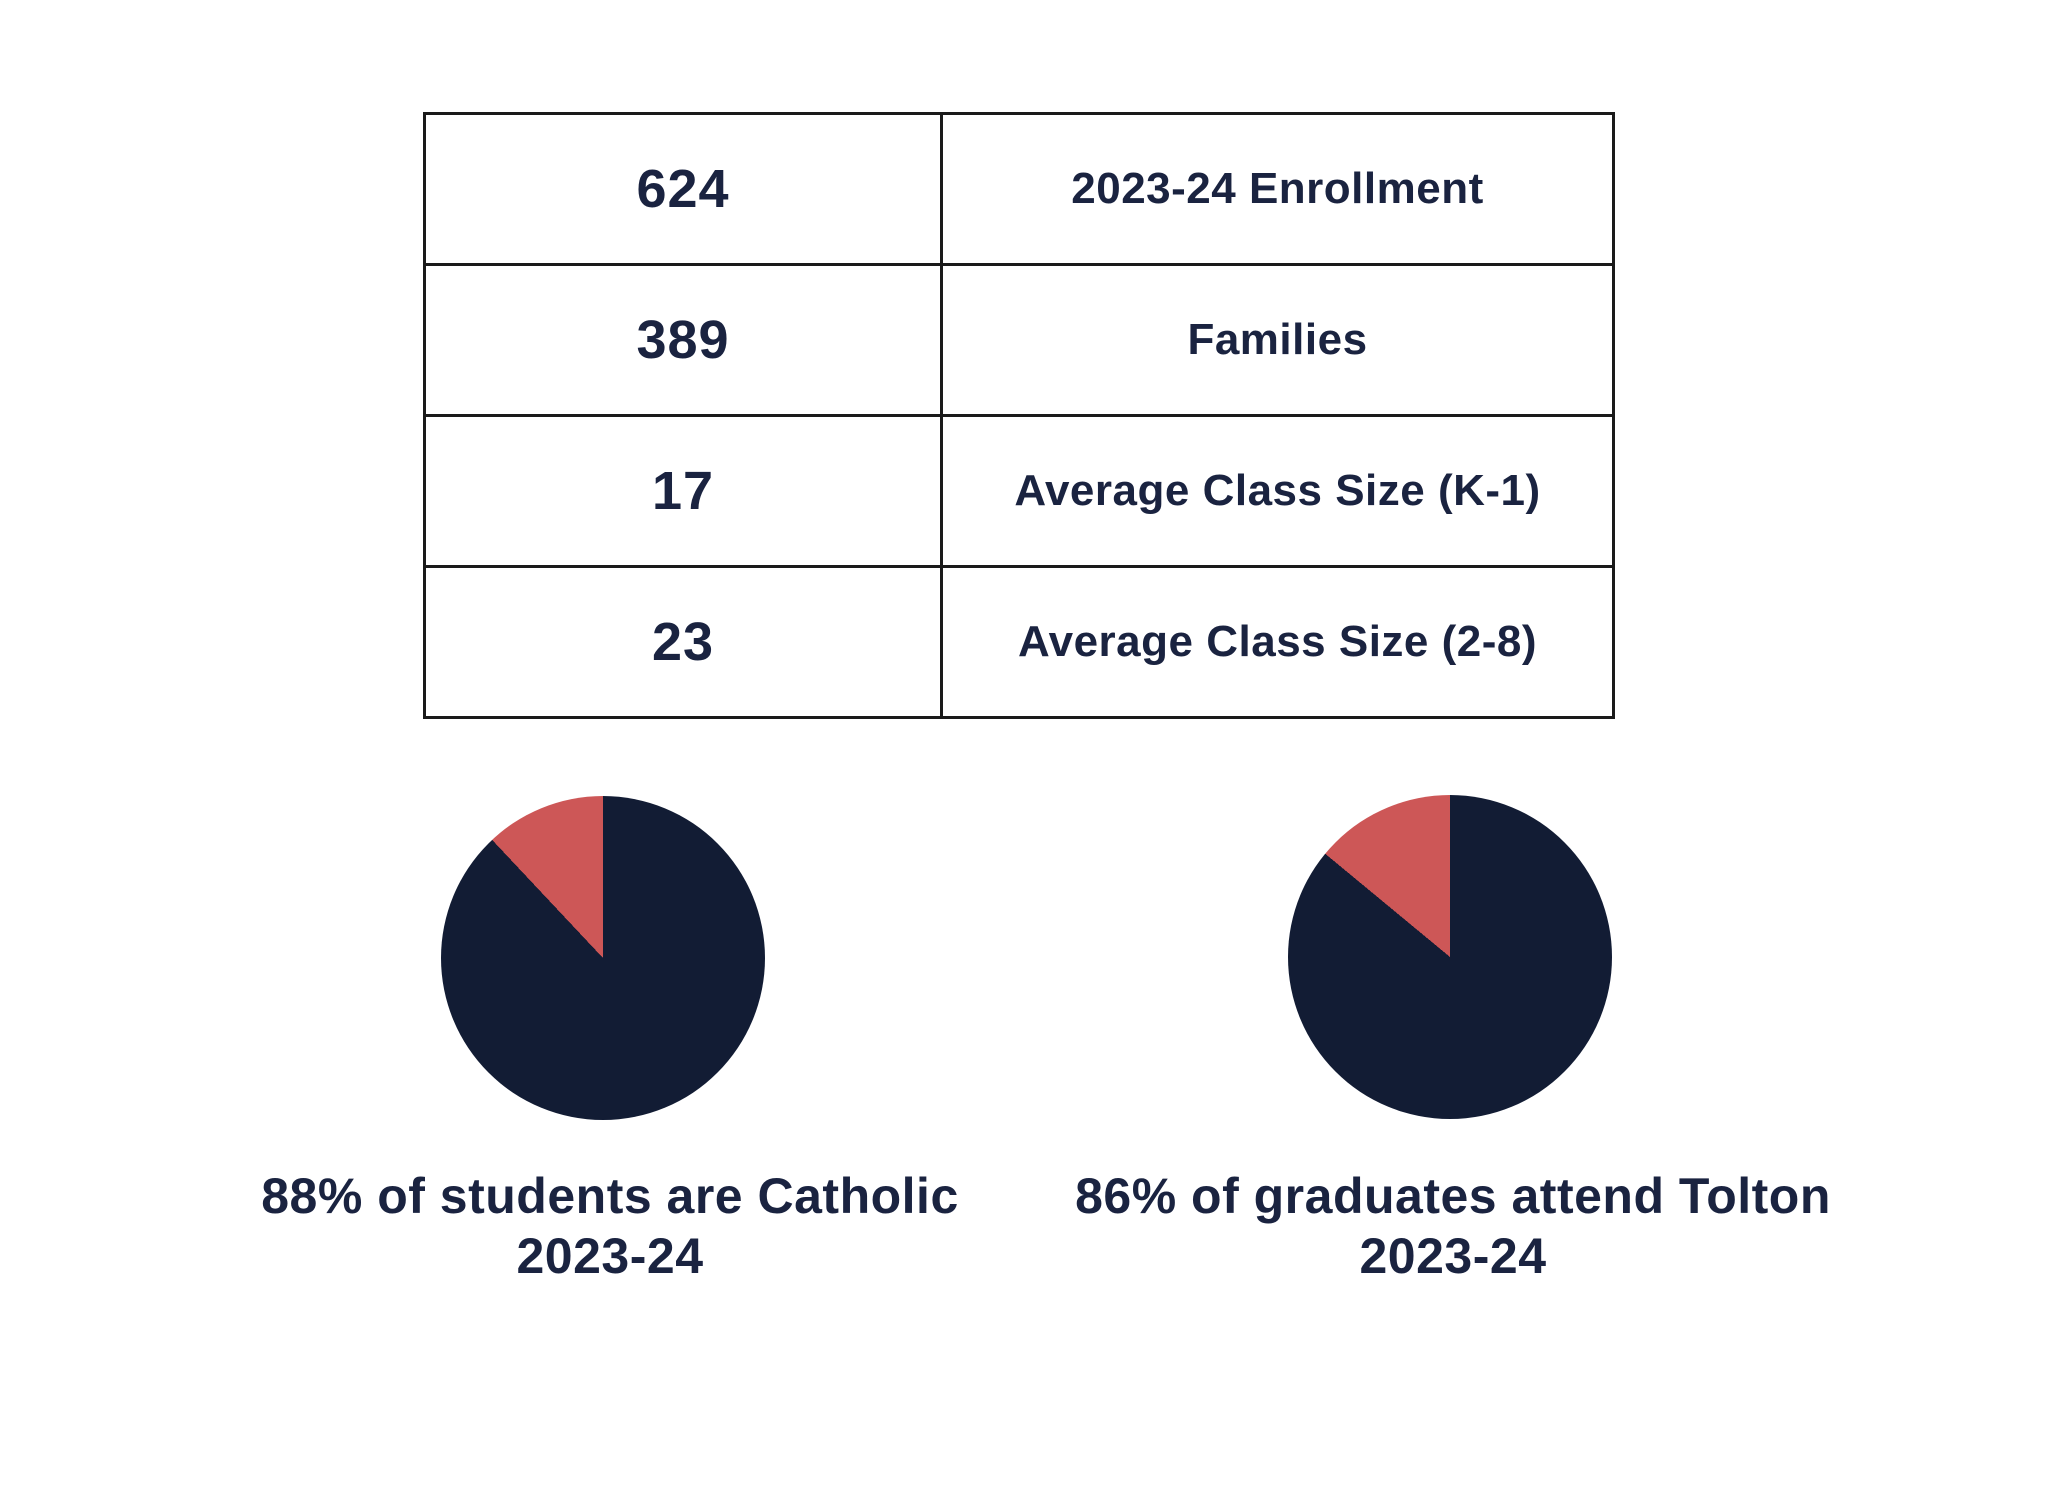 Image resolution: width=2048 pixels, height=1505 pixels. Describe the element at coordinates (1453, 1226) in the screenshot. I see `pie-caption-graduates-tolton: 86% of graduates attend Tolton 2023-24` at that location.